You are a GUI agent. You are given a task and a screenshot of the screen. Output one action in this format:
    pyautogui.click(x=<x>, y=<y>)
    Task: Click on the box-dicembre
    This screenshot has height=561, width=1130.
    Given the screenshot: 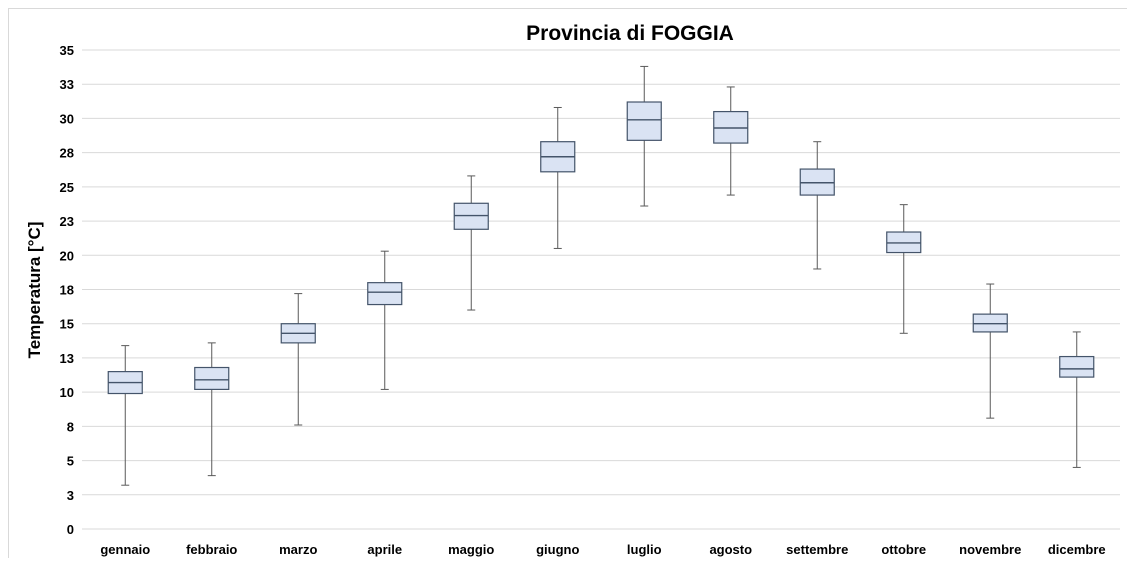 What is the action you would take?
    pyautogui.click(x=1077, y=399)
    